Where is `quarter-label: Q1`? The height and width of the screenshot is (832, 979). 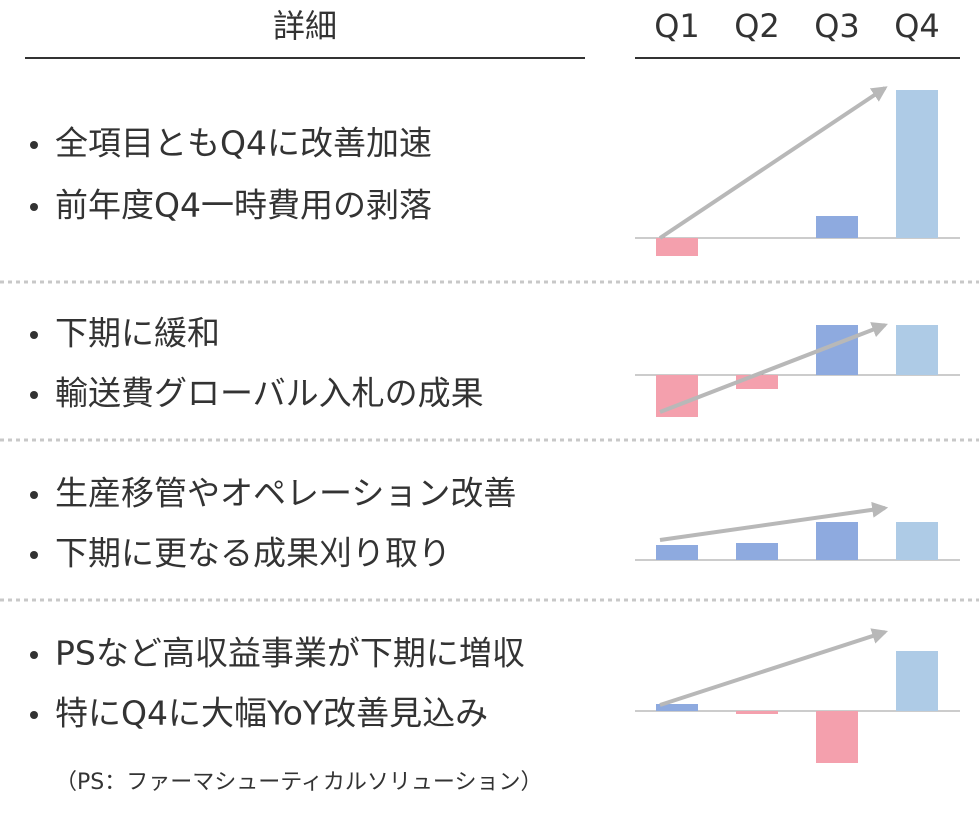 quarter-label: Q1 is located at coordinates (677, 26).